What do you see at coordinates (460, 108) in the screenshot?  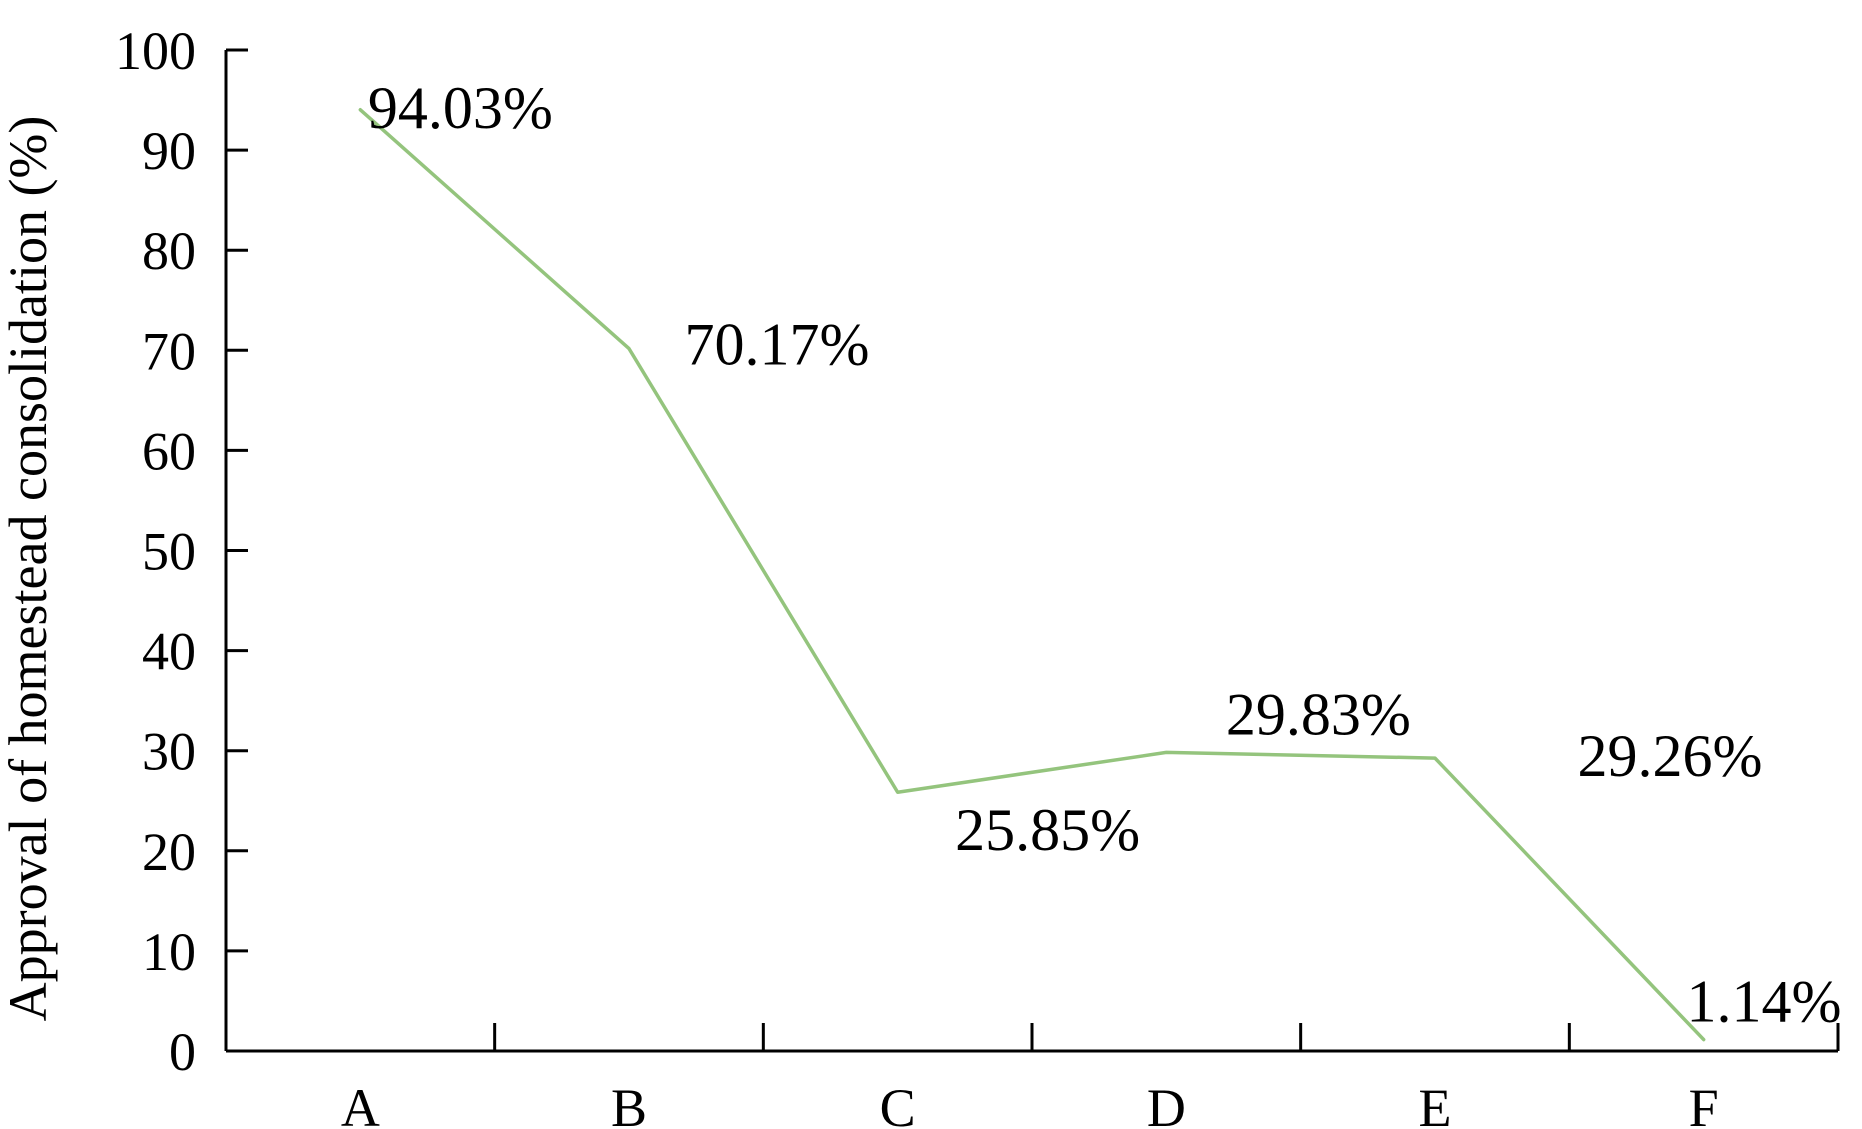 I see `data-label: 94.03%` at bounding box center [460, 108].